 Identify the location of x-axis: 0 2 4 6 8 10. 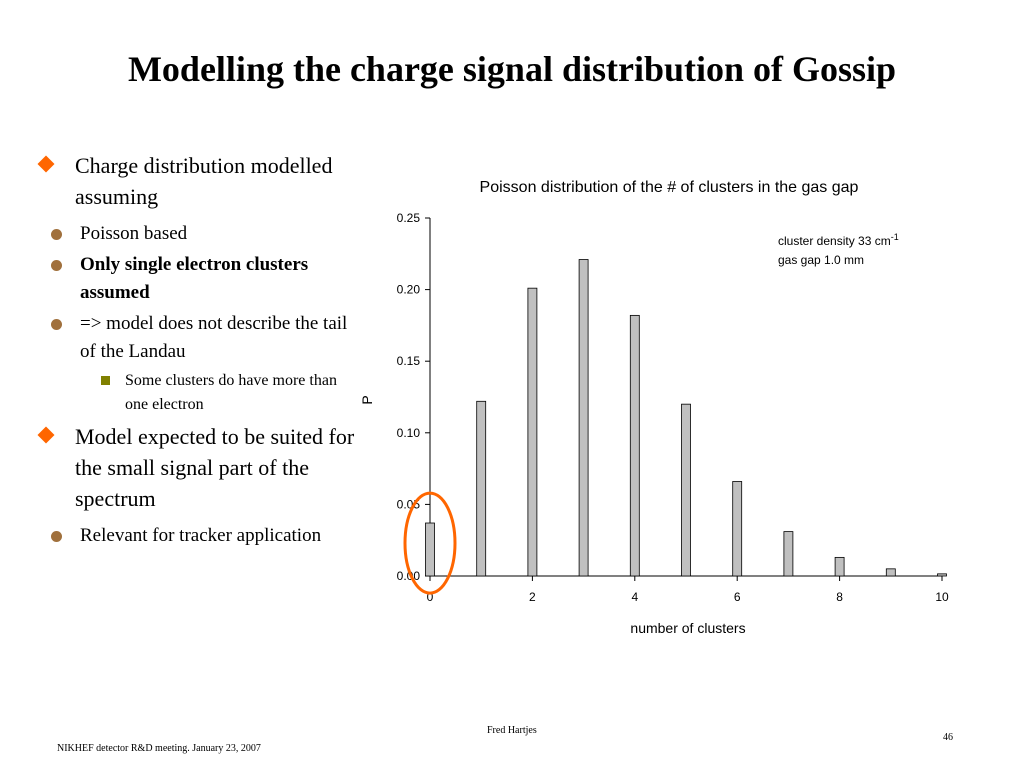
(688, 589).